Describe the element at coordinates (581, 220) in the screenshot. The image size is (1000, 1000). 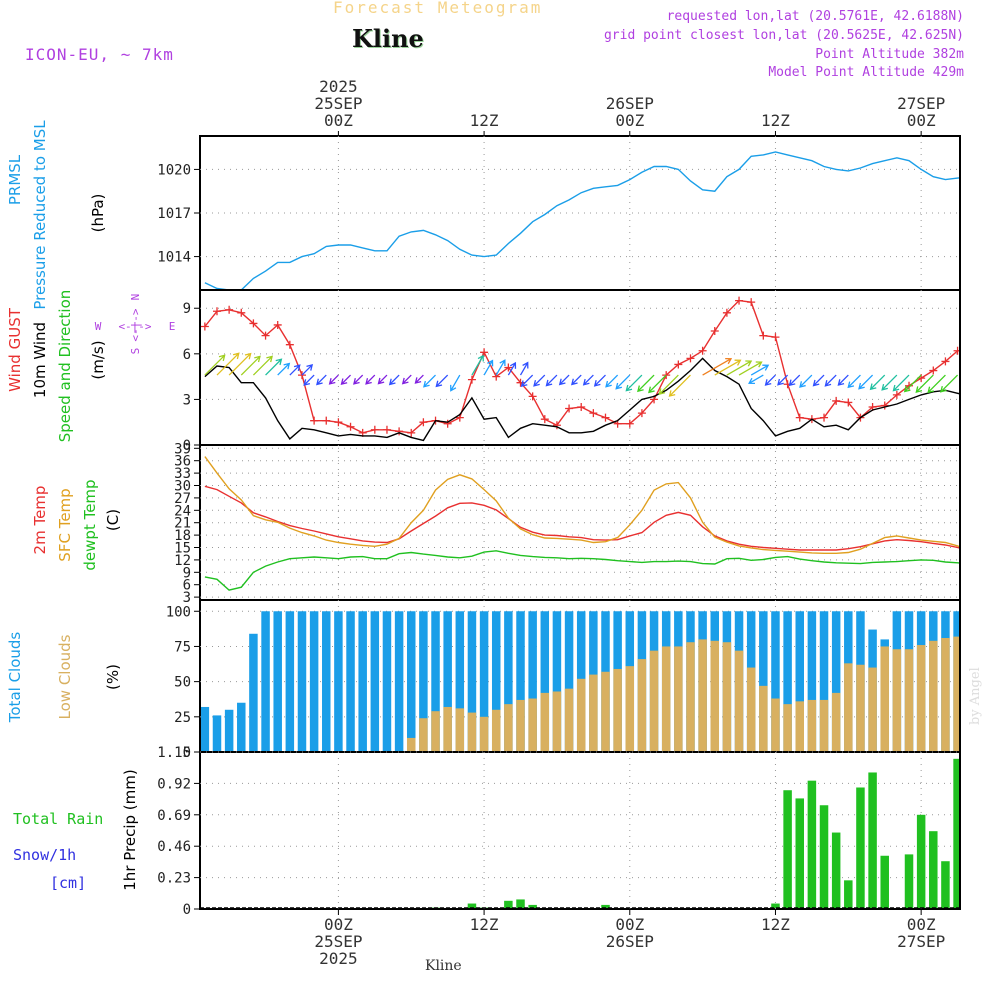
I see `panel-data-pressure` at that location.